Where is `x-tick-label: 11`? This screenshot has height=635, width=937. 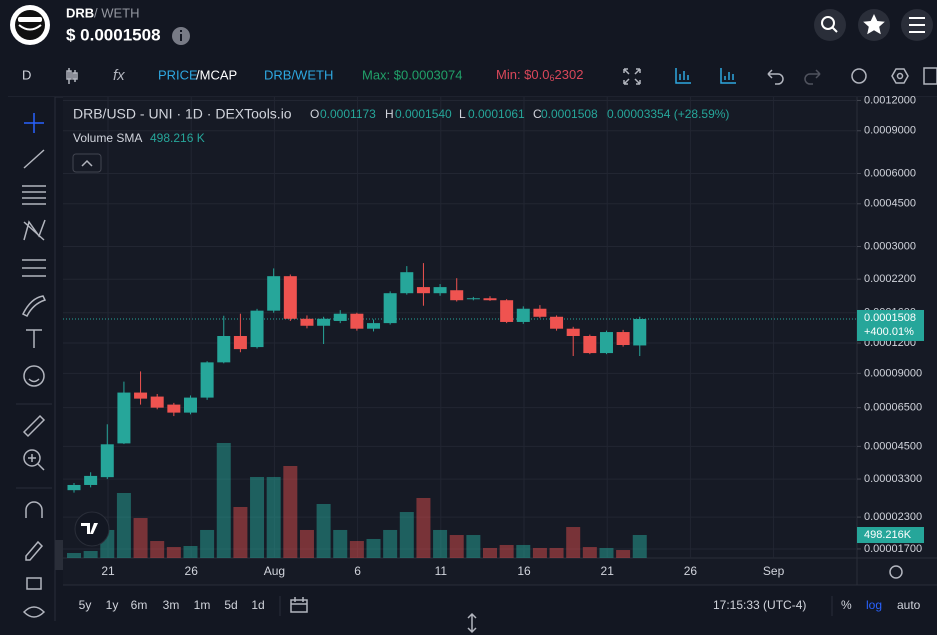 x-tick-label: 11 is located at coordinates (441, 571).